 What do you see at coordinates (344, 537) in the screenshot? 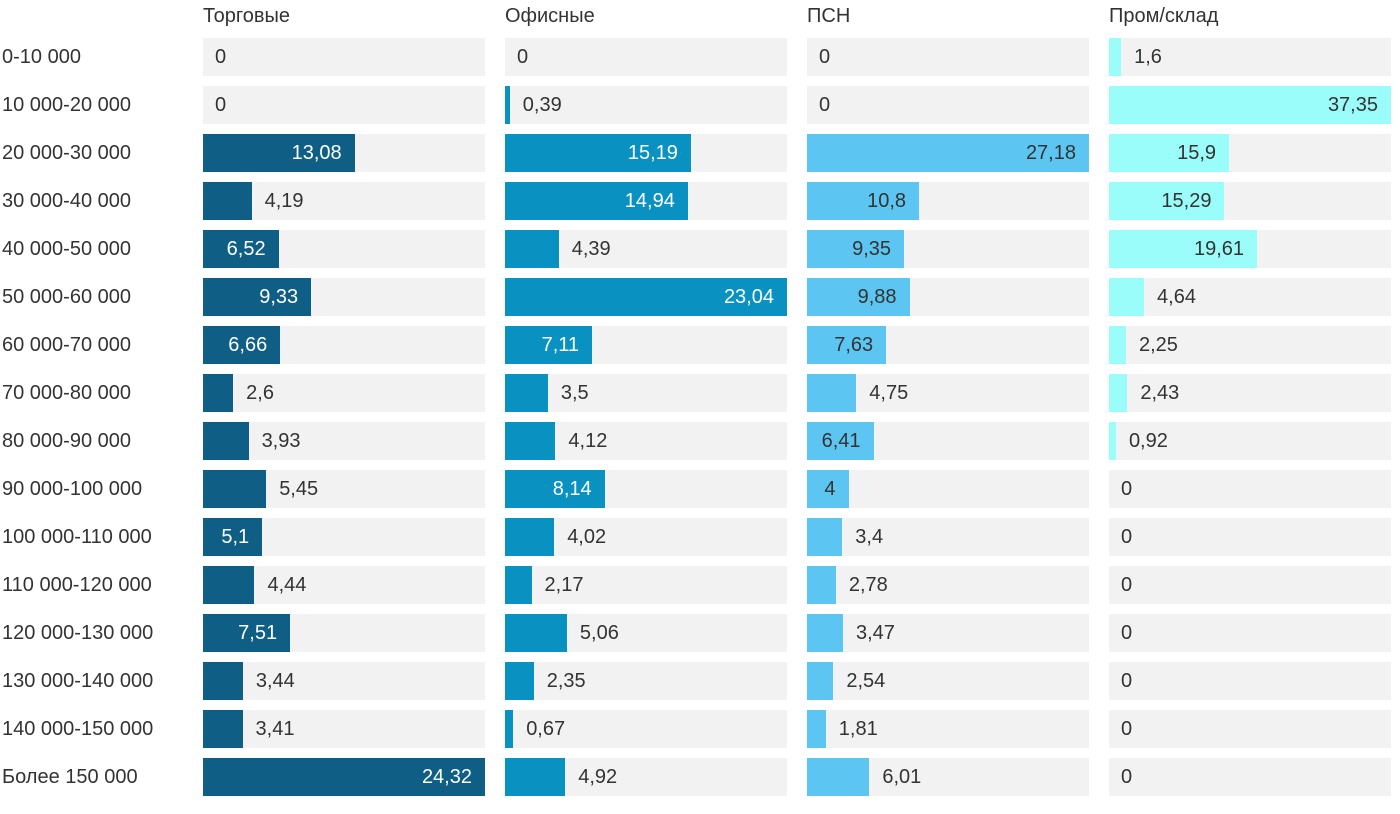
I see `bar-track: 5,1` at bounding box center [344, 537].